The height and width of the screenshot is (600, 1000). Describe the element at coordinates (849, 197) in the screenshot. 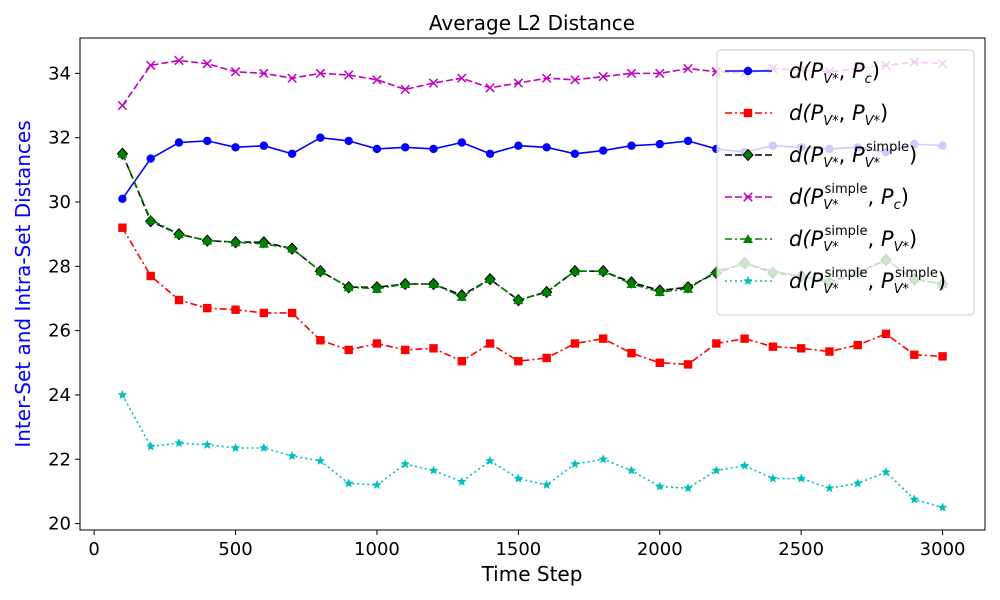

I see `legend-label: d(PV*simple, Pc)` at that location.